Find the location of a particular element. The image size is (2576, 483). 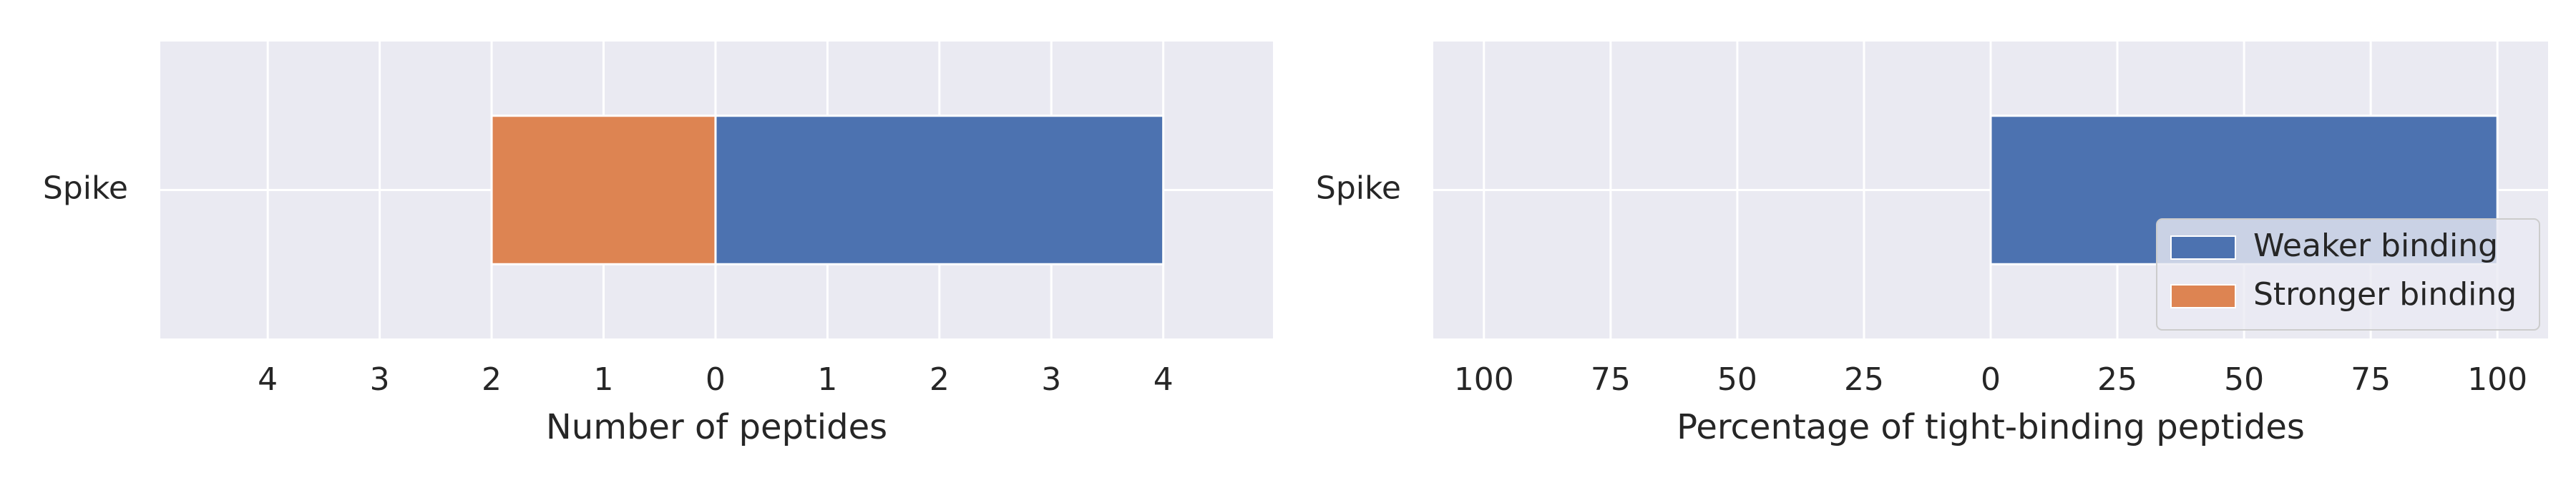

x-axis-label: Number of peptides is located at coordinates (716, 427).